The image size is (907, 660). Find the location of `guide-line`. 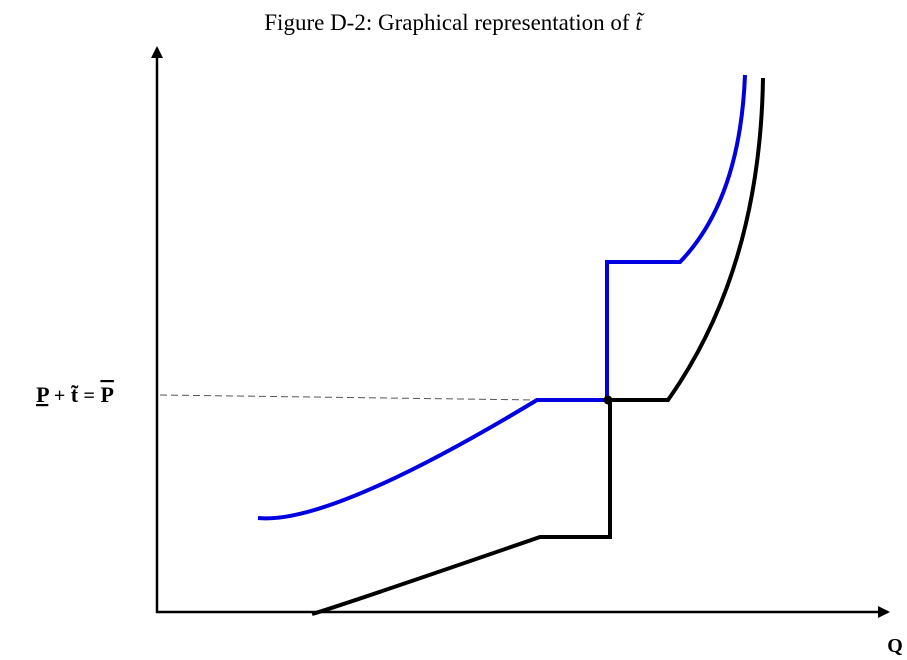

guide-line is located at coordinates (348, 397).